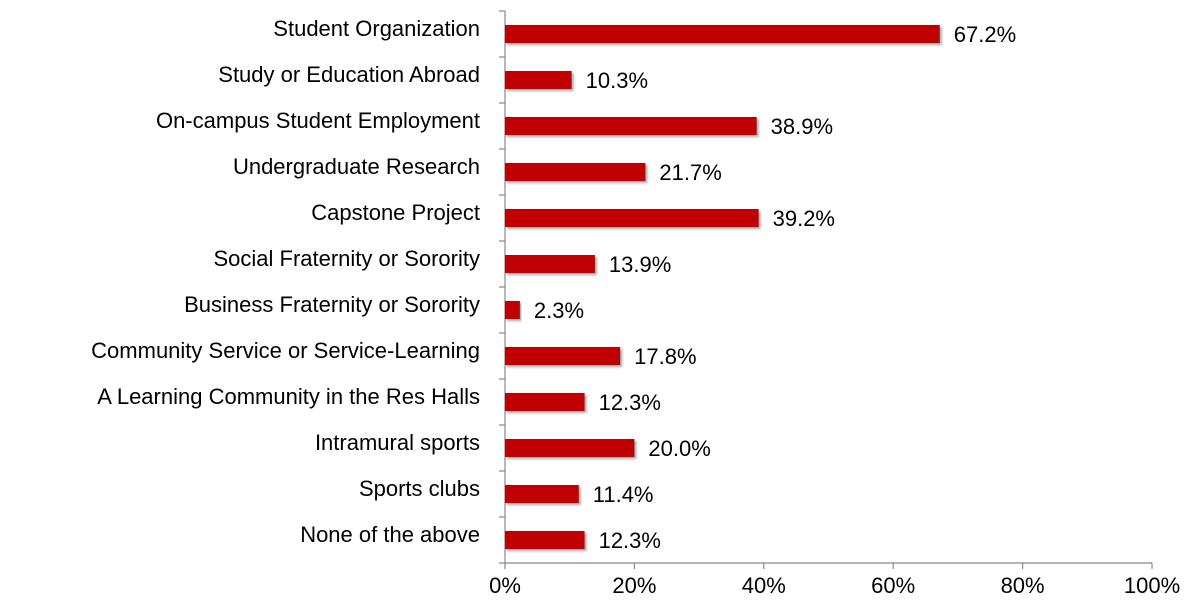  Describe the element at coordinates (802, 126) in the screenshot. I see `data-label: 38.9%` at that location.